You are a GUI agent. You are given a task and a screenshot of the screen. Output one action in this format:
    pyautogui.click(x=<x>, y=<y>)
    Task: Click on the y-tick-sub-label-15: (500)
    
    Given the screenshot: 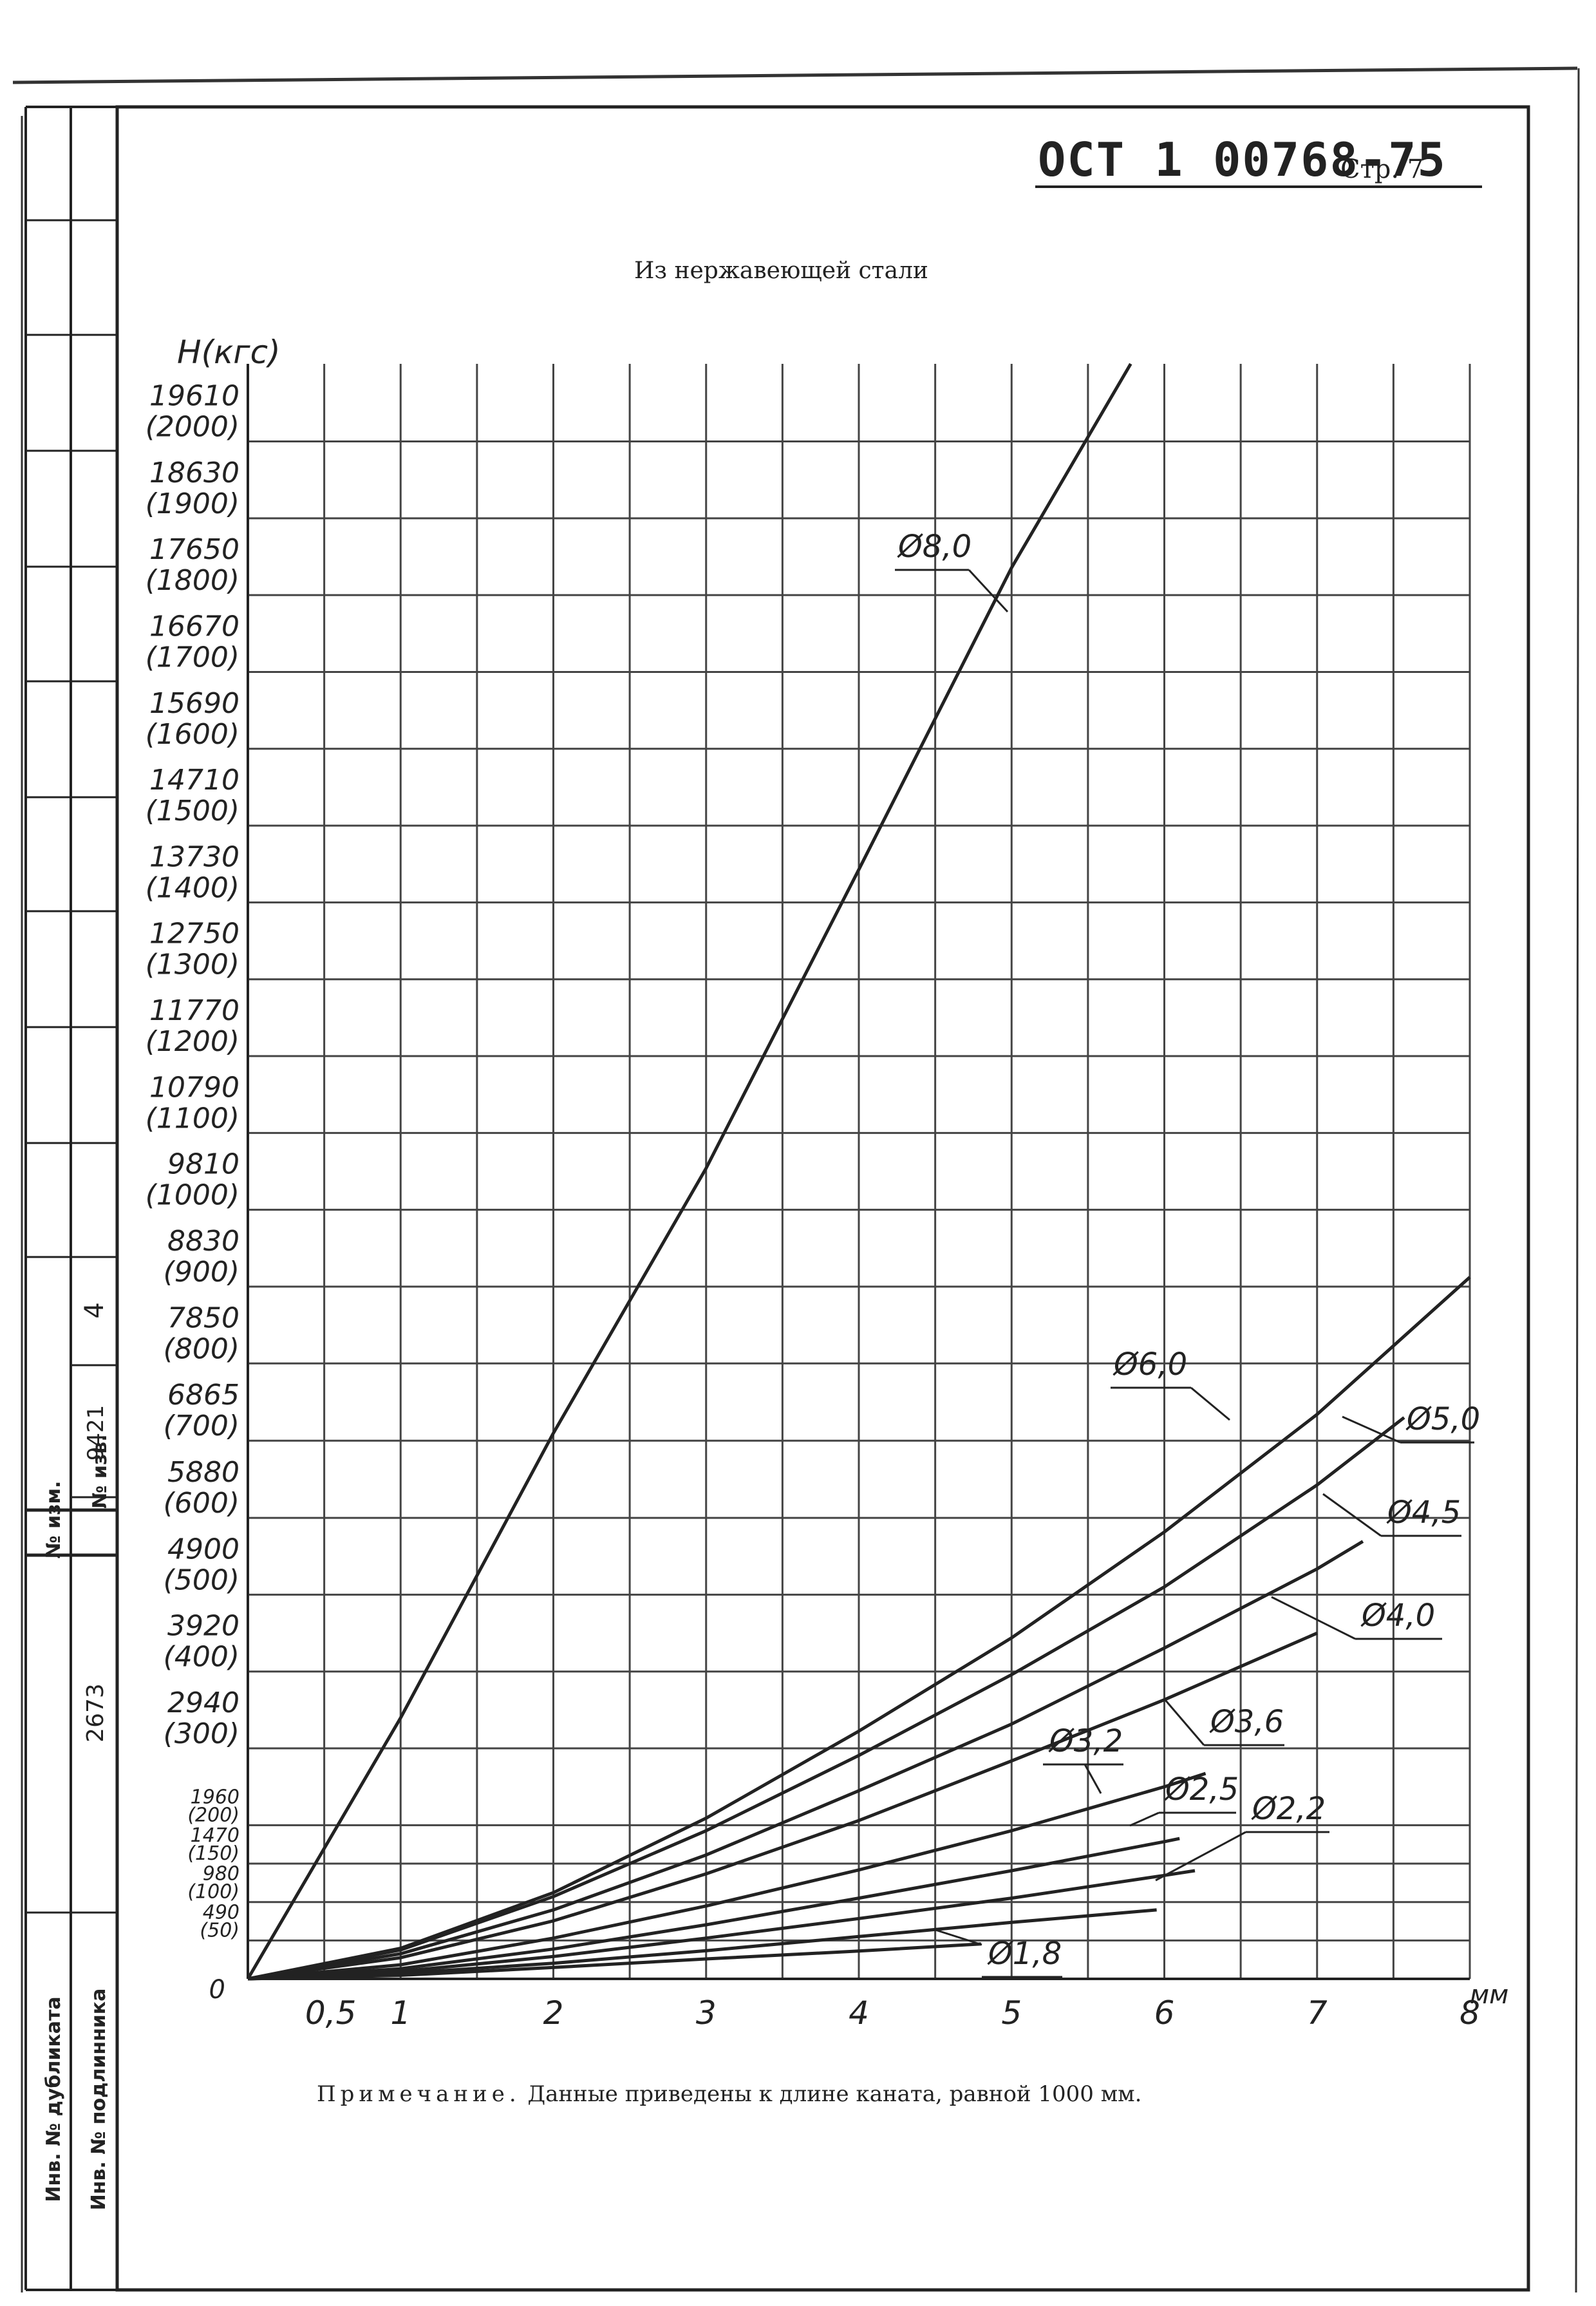 What is the action you would take?
    pyautogui.click(x=201, y=1580)
    